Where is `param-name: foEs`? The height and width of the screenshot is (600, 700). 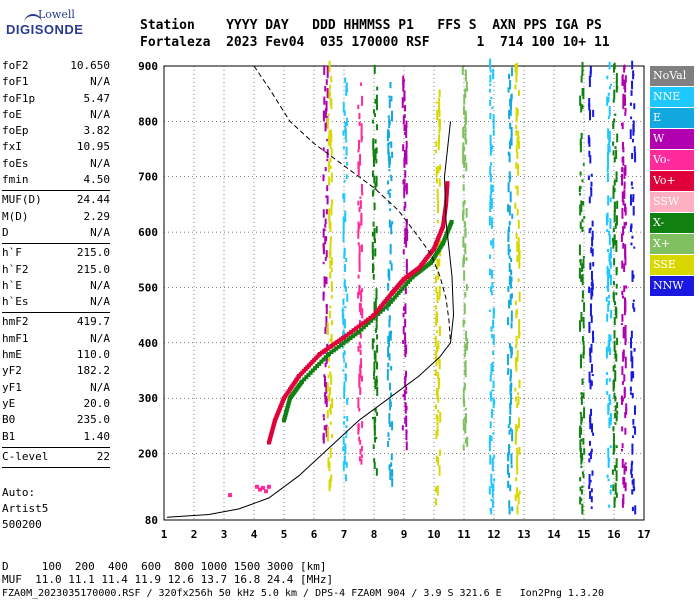 param-name: foEs is located at coordinates (15, 163).